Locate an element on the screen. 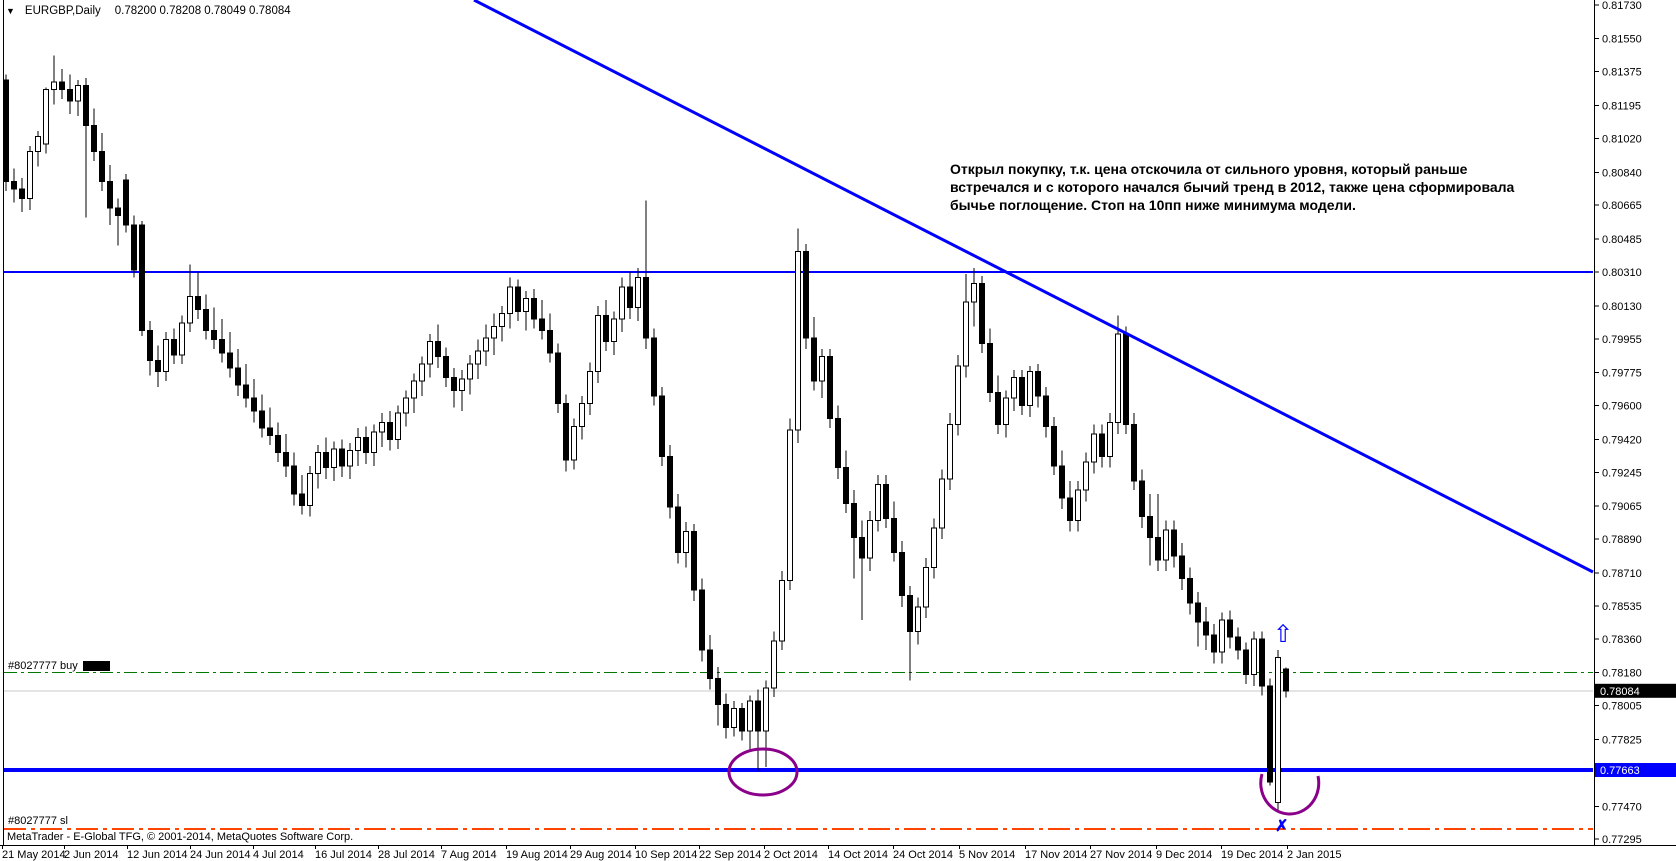  arc-december-low is located at coordinates (1290, 794).